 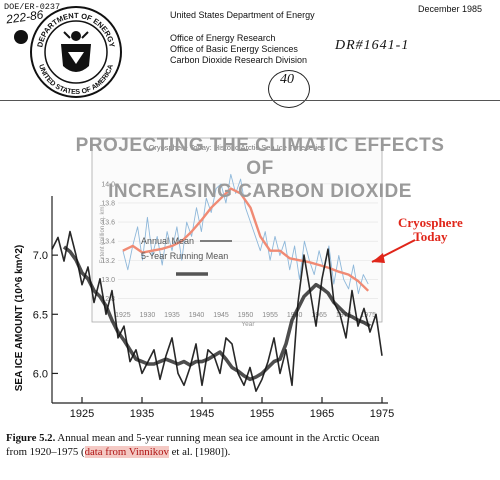 What do you see at coordinates (221, 315) in the screenshot?
I see `inset-x-tick-label: 1945` at bounding box center [221, 315].